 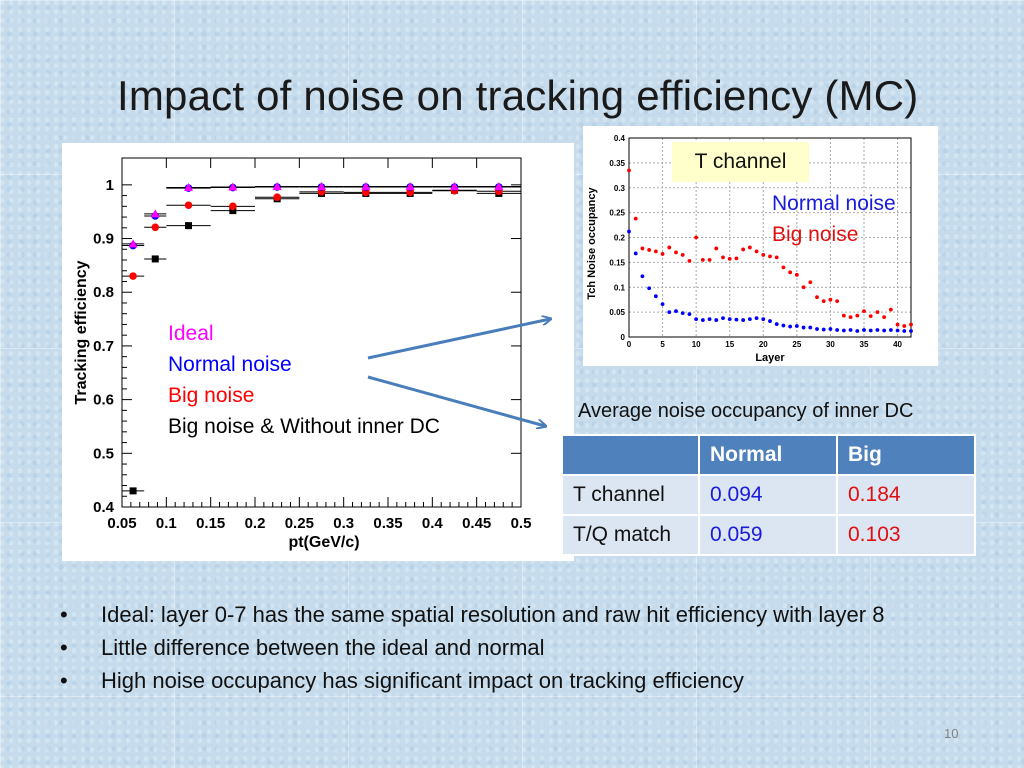 I want to click on plot-frame, so click(x=770, y=237).